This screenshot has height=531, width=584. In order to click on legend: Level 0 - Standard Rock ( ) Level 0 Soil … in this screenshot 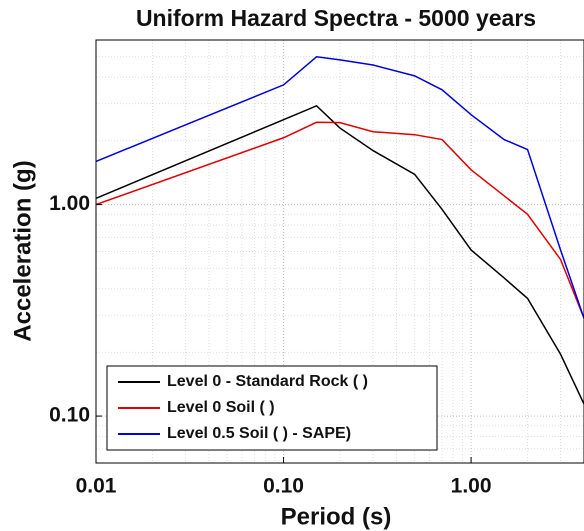, I will do `click(272, 408)`.